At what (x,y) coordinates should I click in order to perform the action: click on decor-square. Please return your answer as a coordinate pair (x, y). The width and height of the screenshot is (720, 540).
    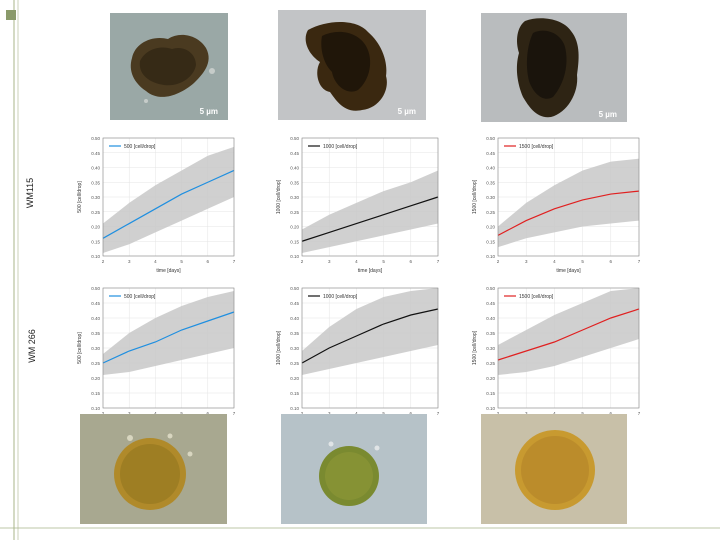
    Looking at the image, I should click on (11, 15).